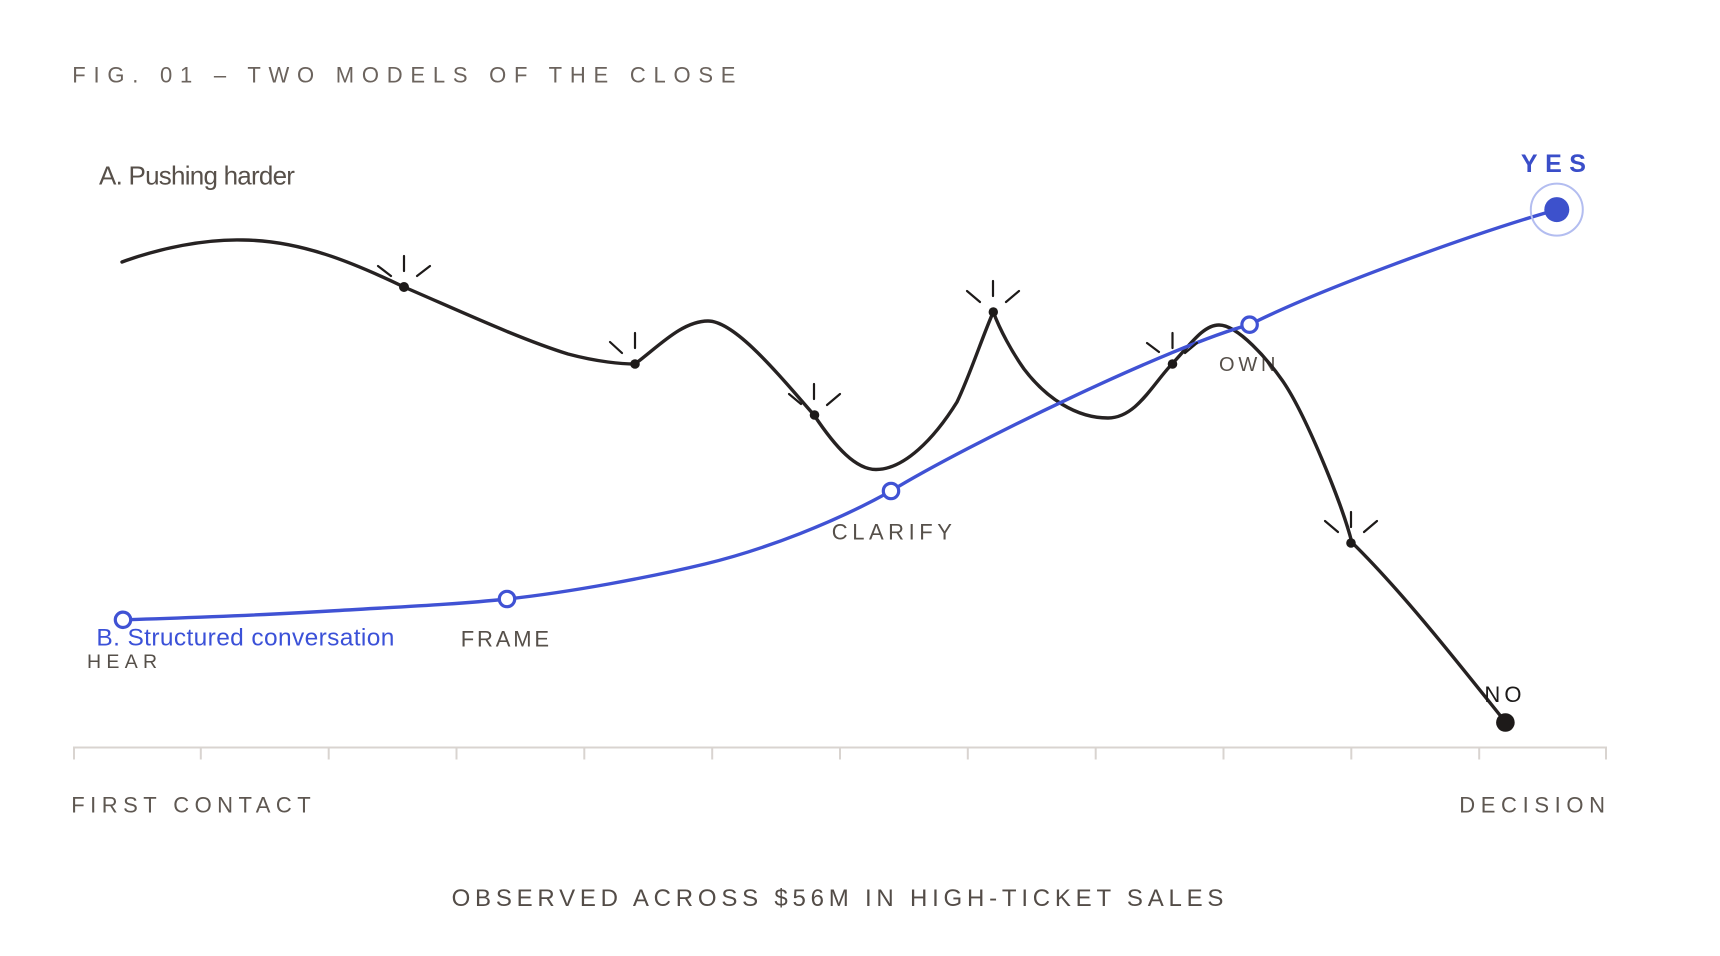  Describe the element at coordinates (407, 74) in the screenshot. I see `svg-text:FIG. 01 – TWO MODELS OF THE CL: FIG. 01 – TWO MODELS OF THE CLOSE` at that location.